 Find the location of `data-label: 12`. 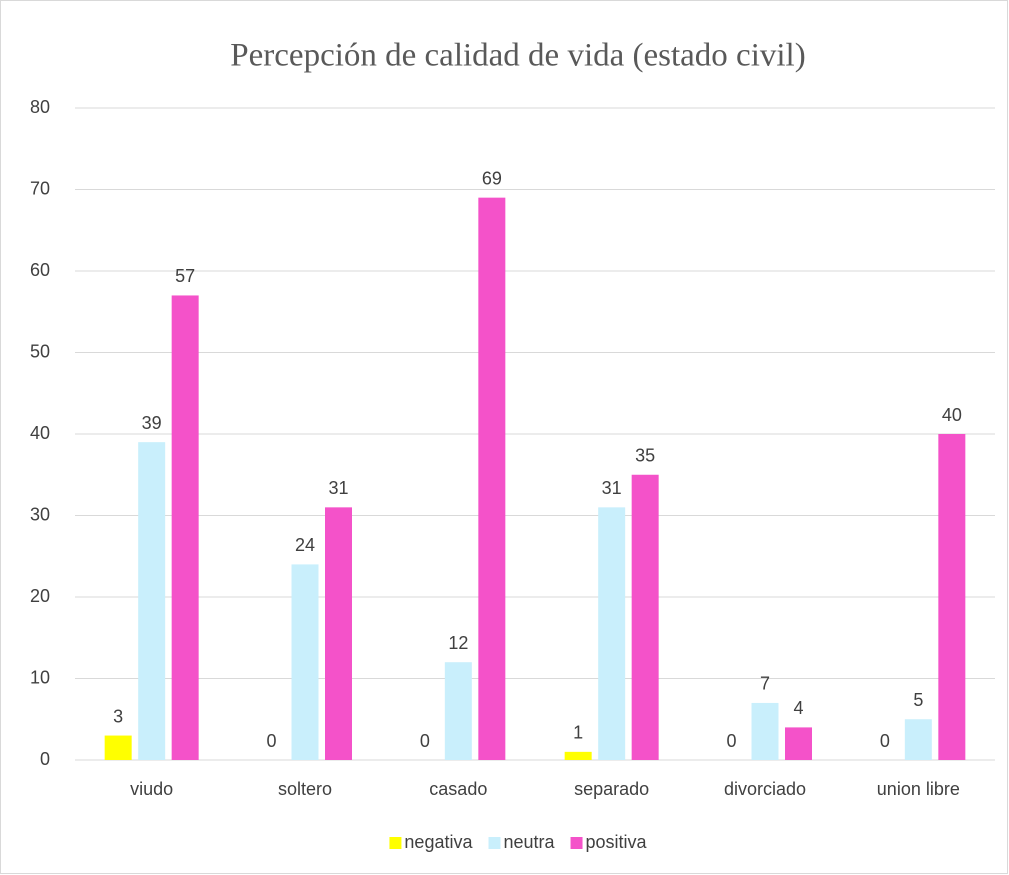

data-label: 12 is located at coordinates (458, 643).